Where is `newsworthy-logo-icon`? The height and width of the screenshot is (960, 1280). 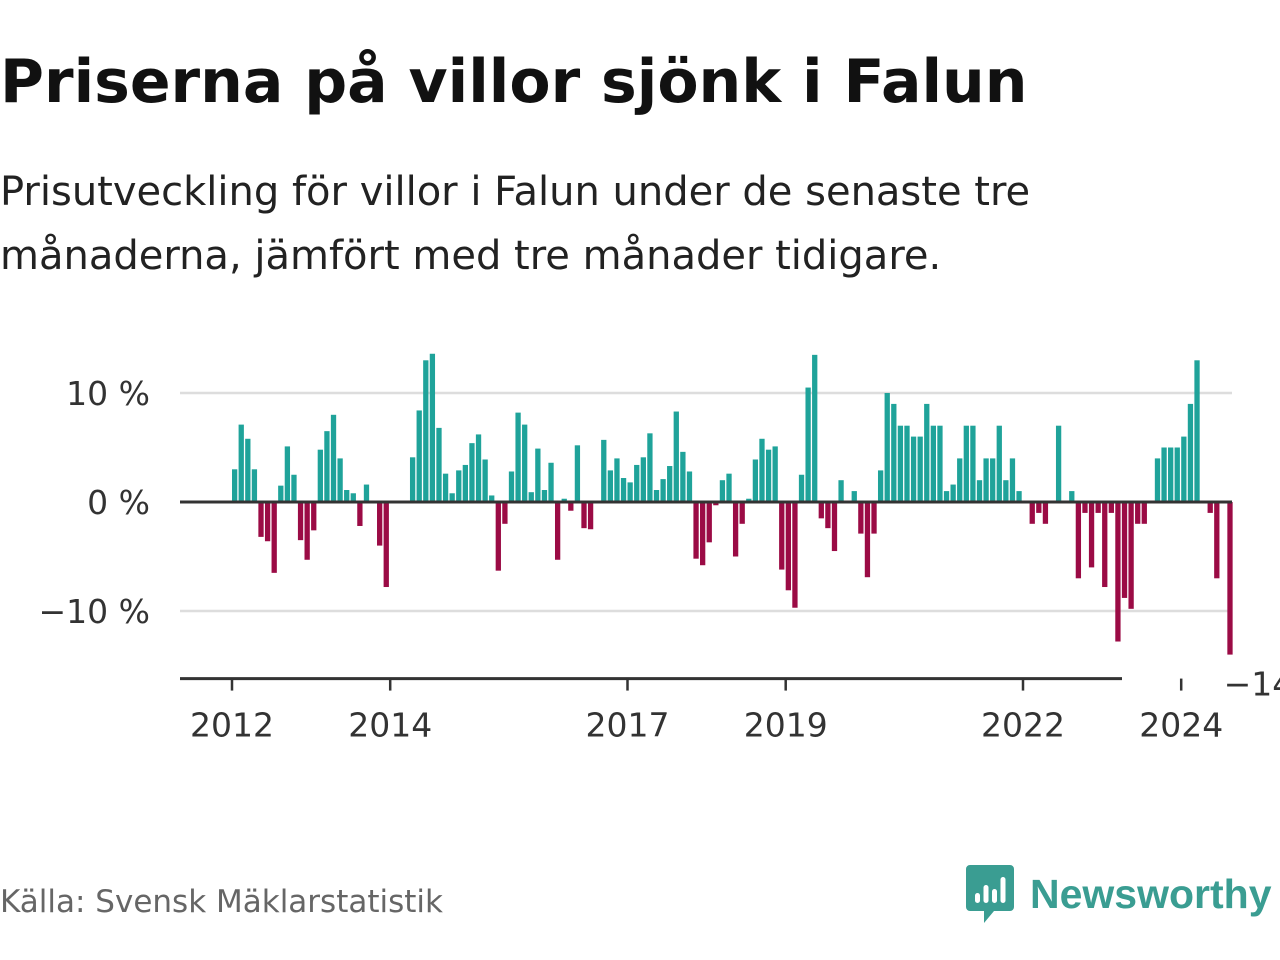 newsworthy-logo-icon is located at coordinates (990, 894).